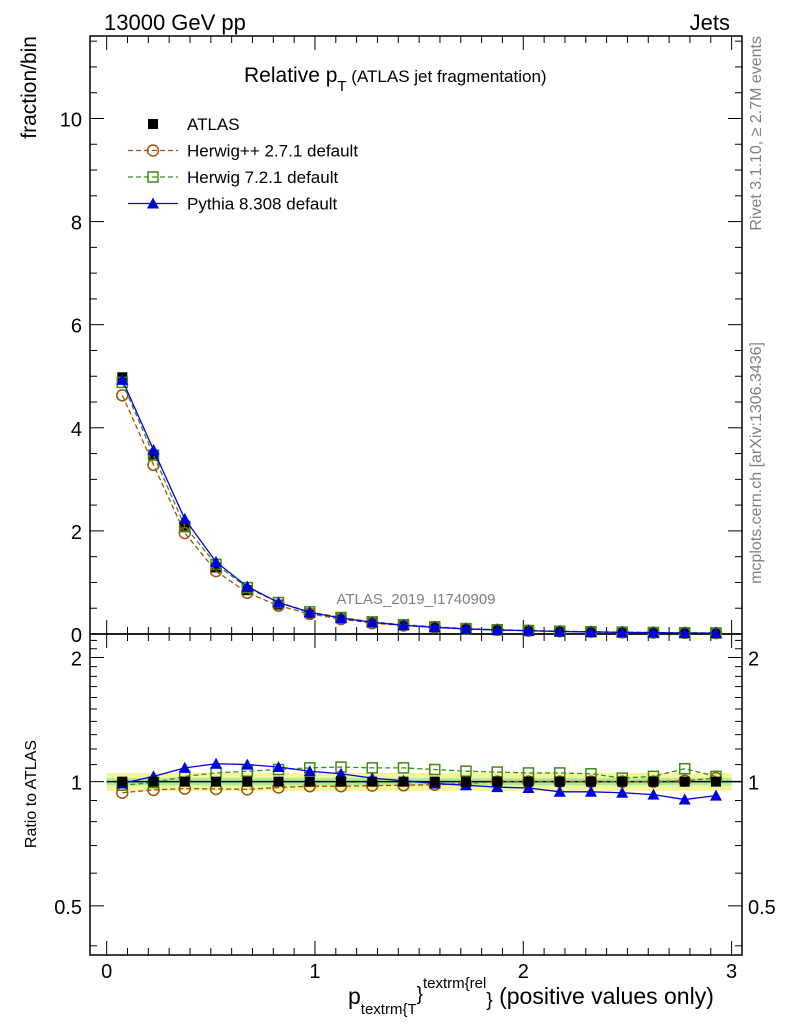 This screenshot has width=786, height=1024. I want to click on ratio-series-line, so click(419, 782).